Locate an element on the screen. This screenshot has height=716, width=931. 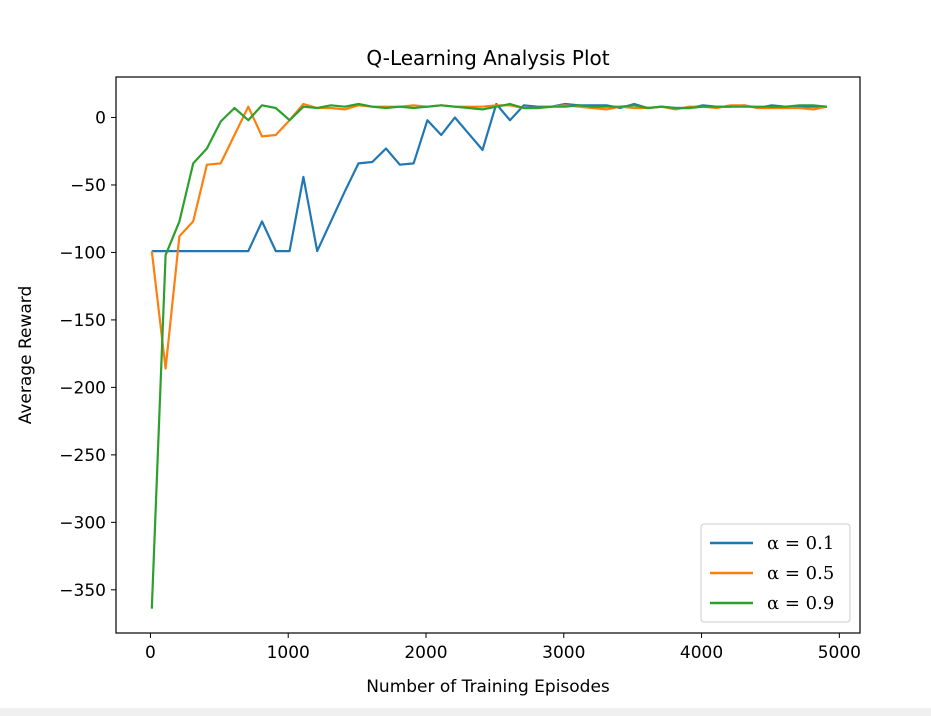
x-tick-label: 2000 is located at coordinates (425, 653).